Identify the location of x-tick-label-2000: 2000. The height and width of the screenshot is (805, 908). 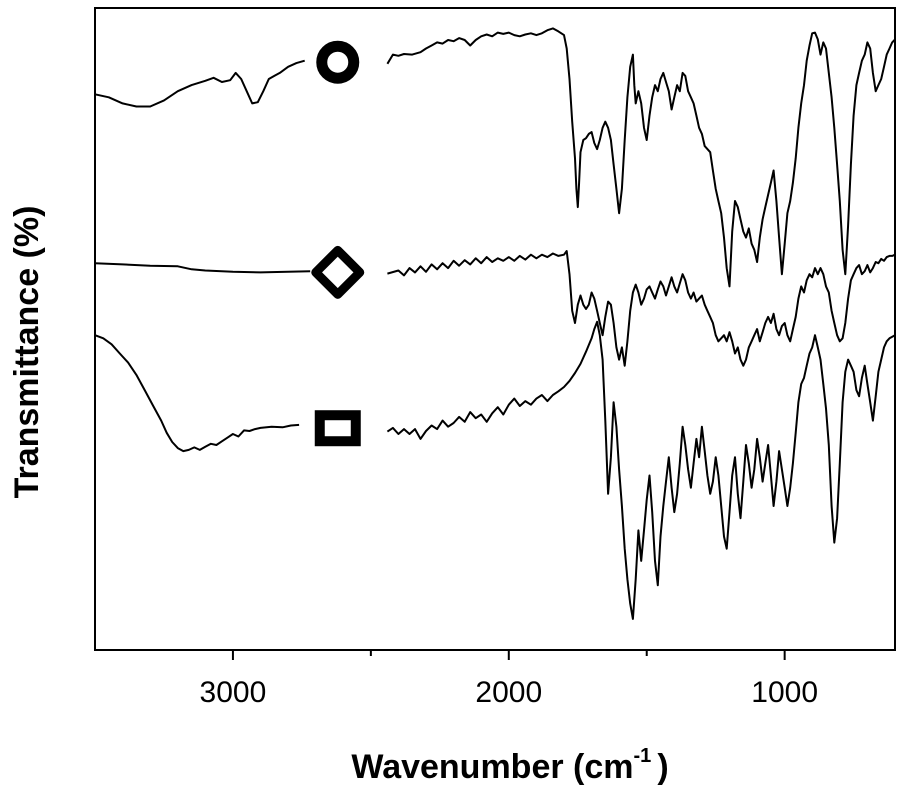
(508, 692).